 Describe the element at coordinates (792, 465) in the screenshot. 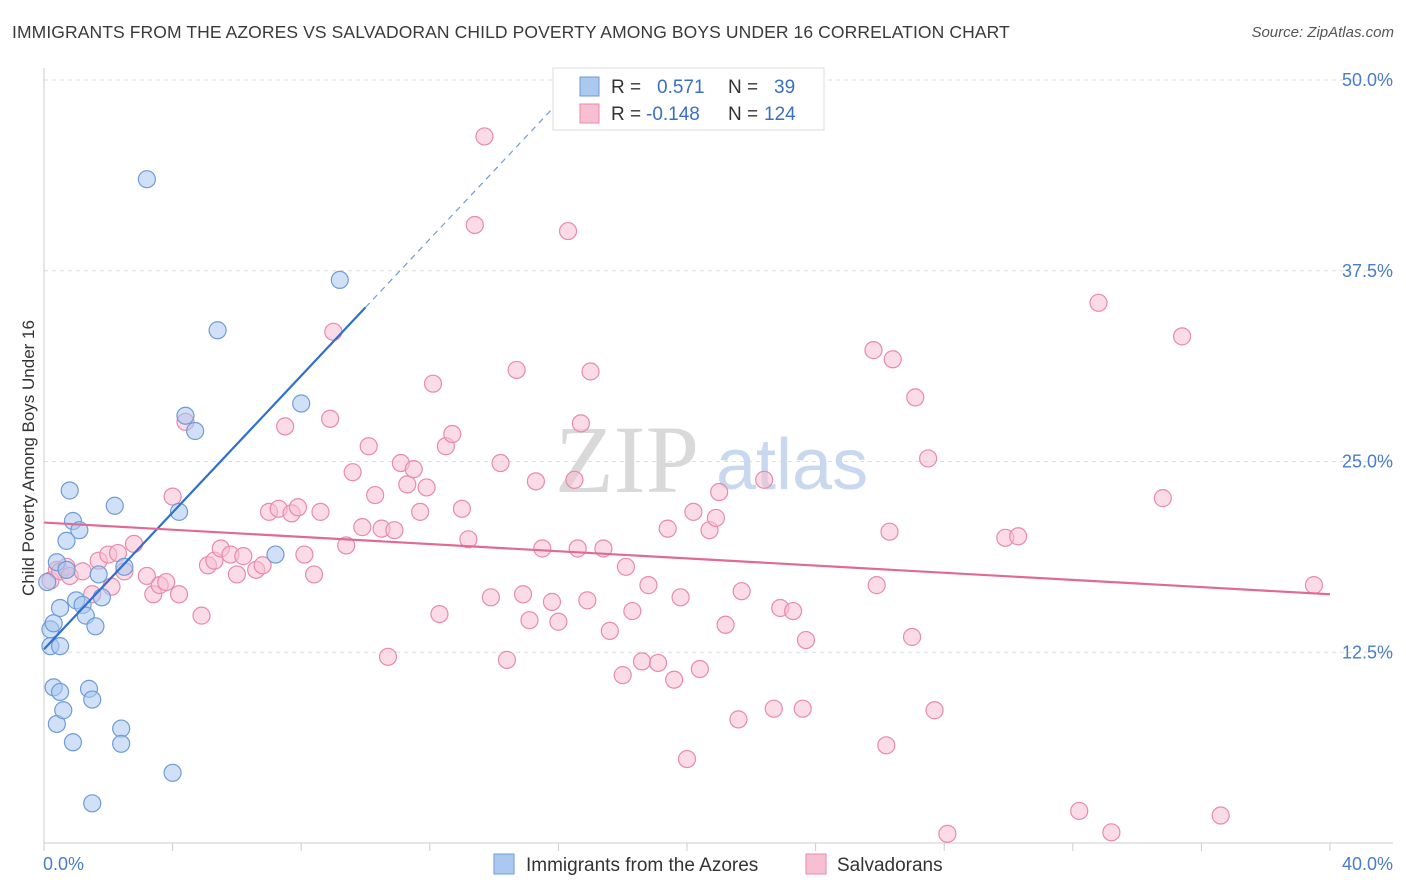

I see `watermark-atlas: atlas` at that location.